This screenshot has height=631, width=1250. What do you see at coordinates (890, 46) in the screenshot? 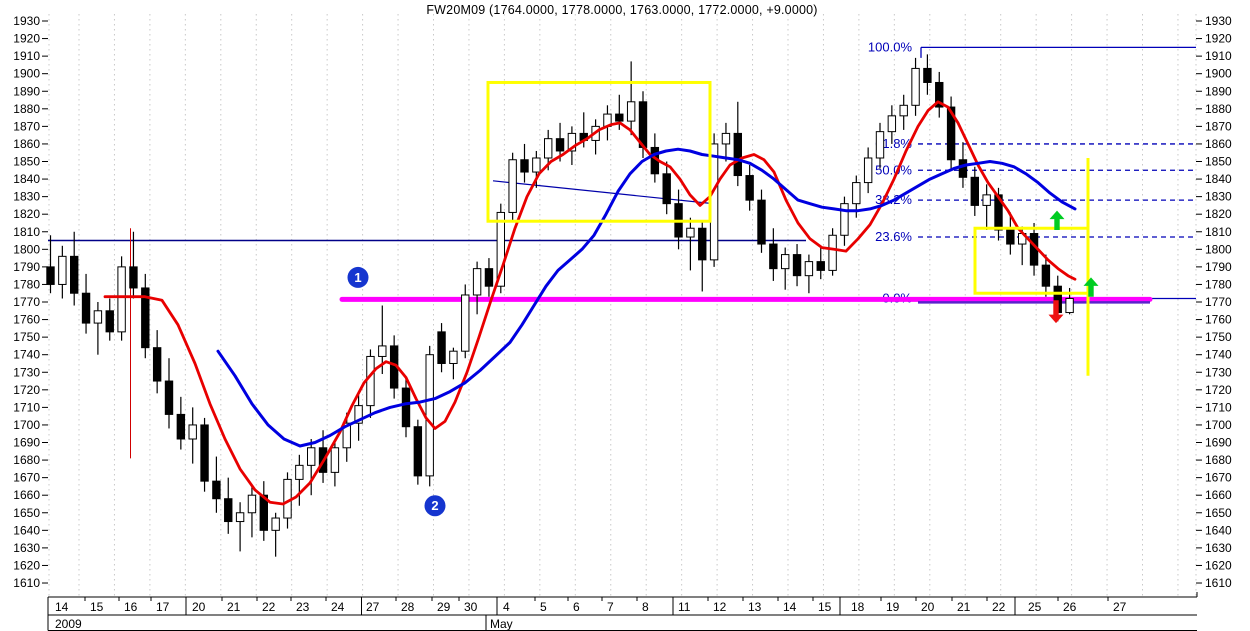
I see `fib-label: 100.0%` at bounding box center [890, 46].